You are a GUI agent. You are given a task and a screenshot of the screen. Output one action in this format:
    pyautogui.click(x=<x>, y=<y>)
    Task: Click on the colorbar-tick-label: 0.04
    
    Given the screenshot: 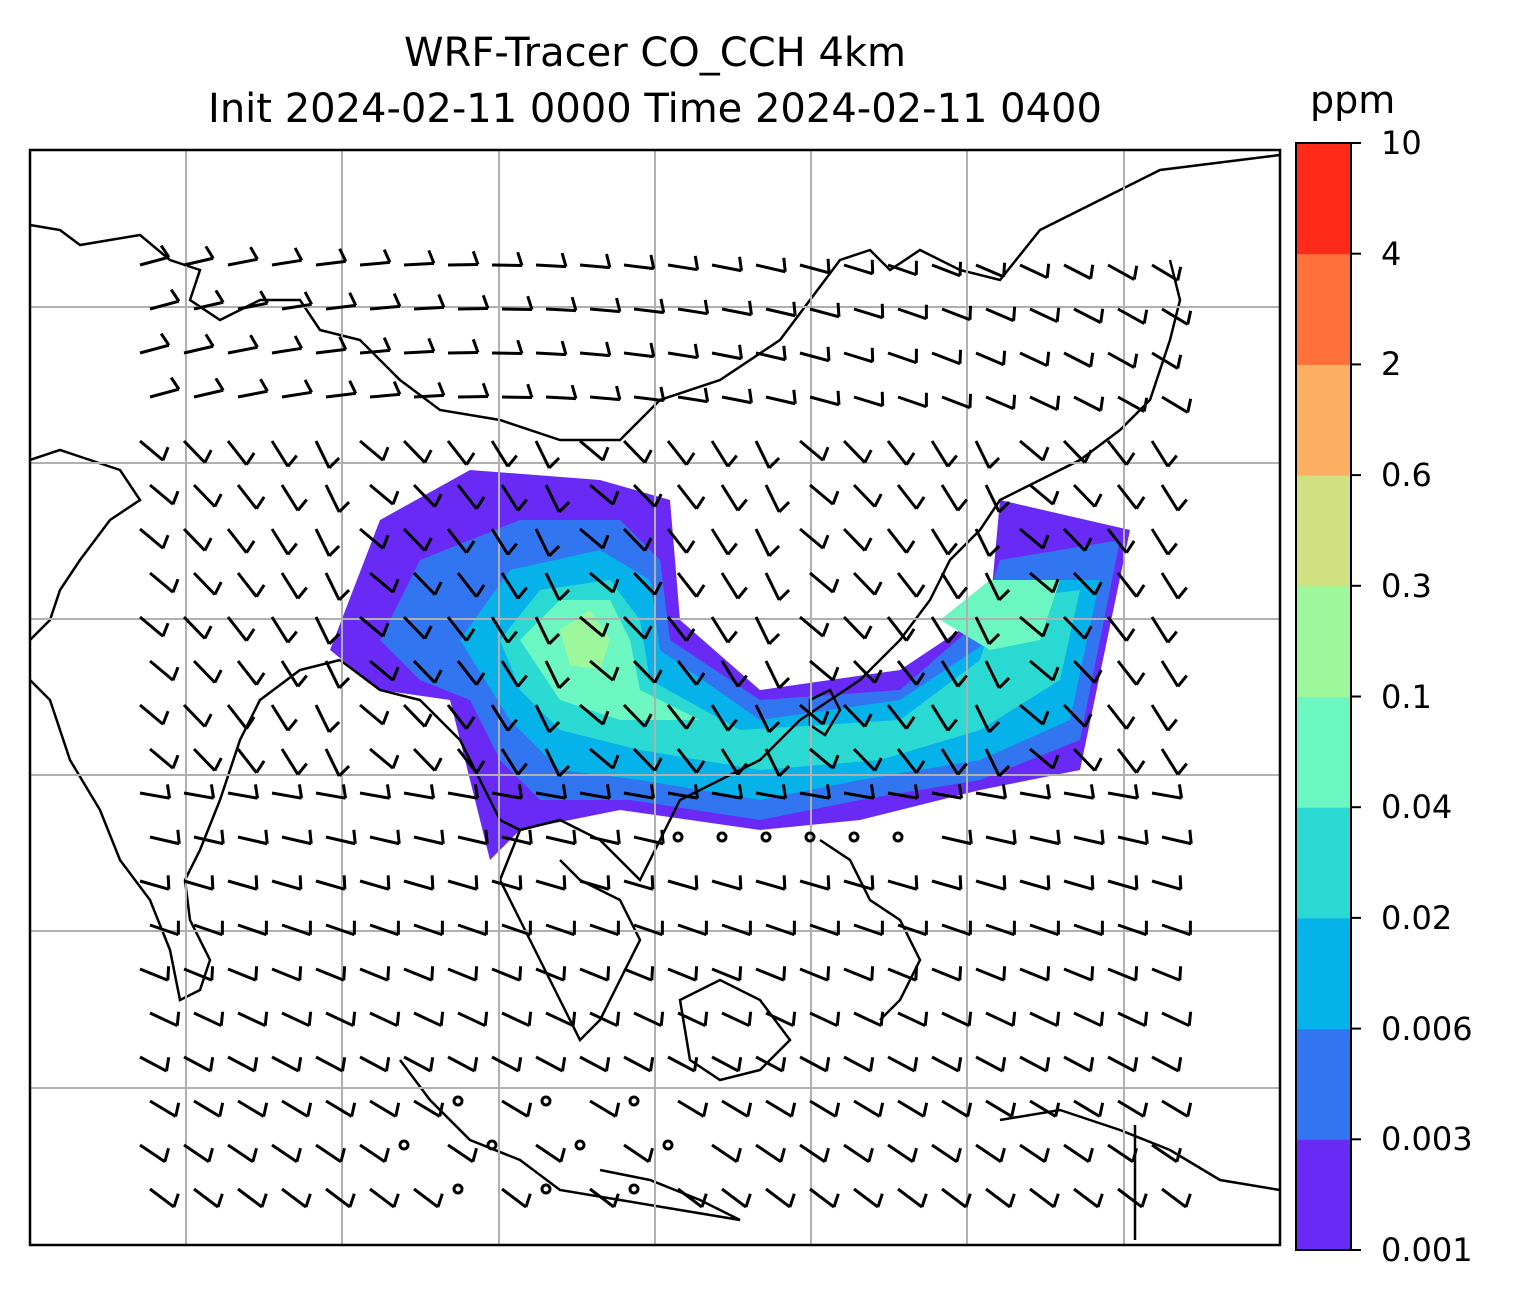 What is the action you would take?
    pyautogui.click(x=1417, y=807)
    